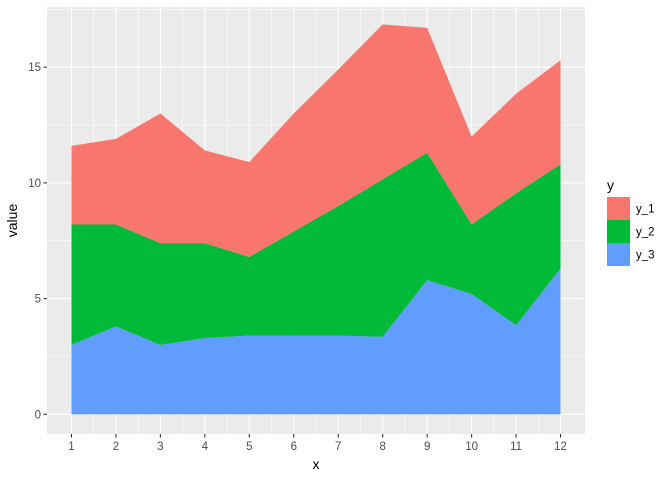 Image resolution: width=672 pixels, height=485 pixels. I want to click on y-axis-ticks: 0 5 10 15, so click(37, 241).